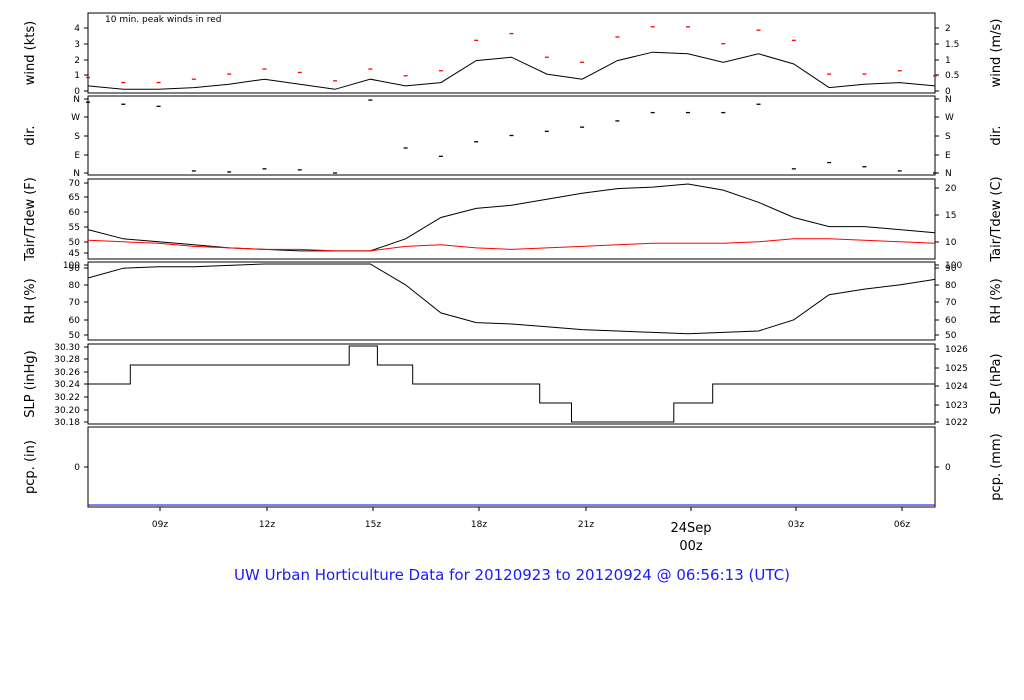  I want to click on rh-right-axis-label: RH (%), so click(996, 300).